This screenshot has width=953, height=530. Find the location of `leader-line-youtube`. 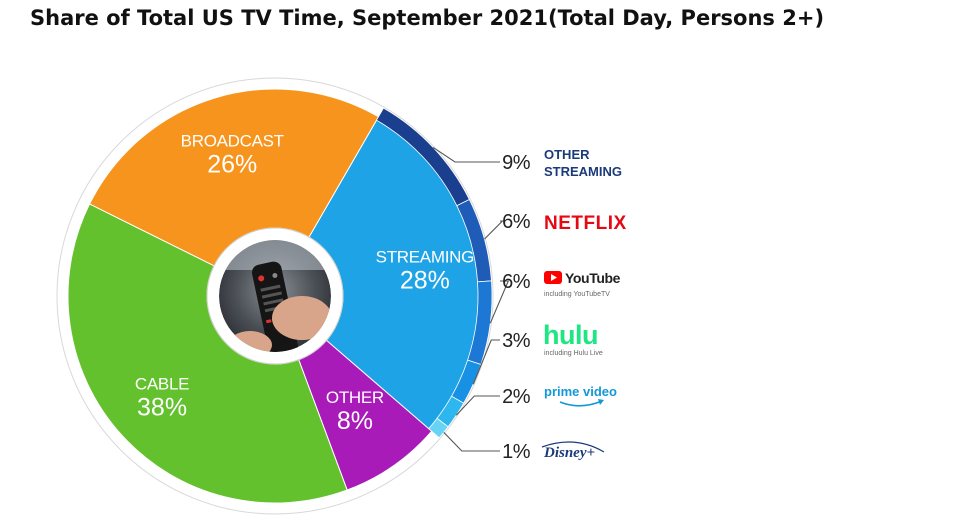

leader-line-youtube is located at coordinates (499, 302).